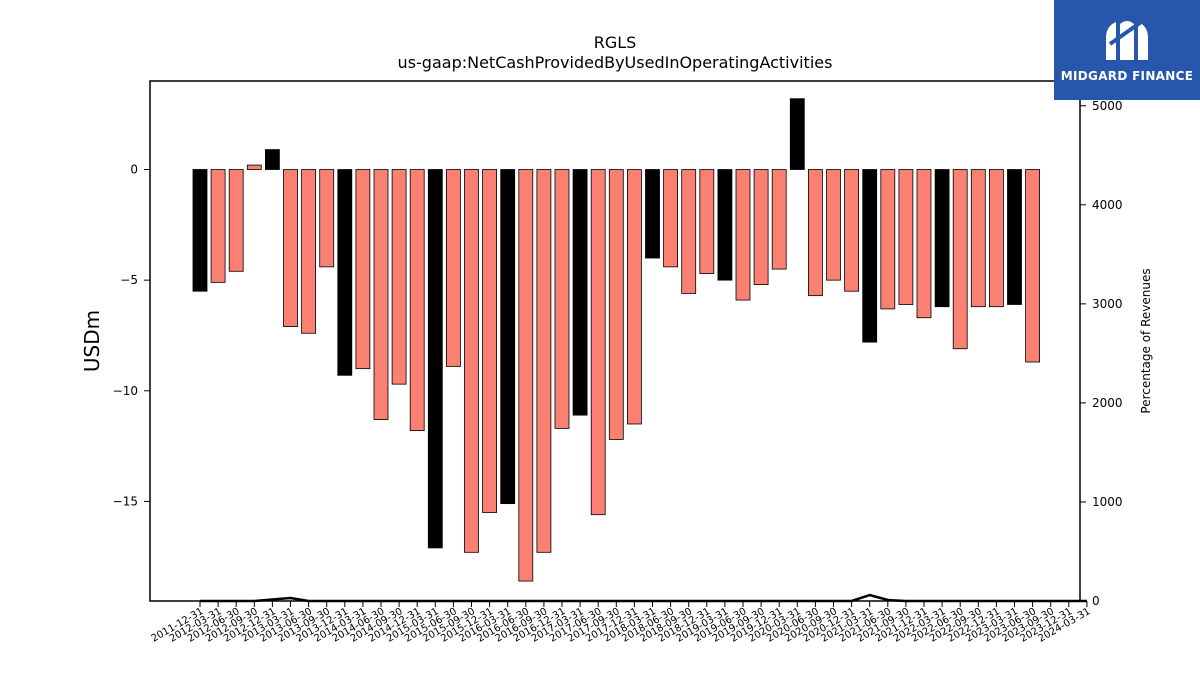 The image size is (1200, 675). What do you see at coordinates (1146, 340) in the screenshot?
I see `y2-axis-label: Percentage of Revenues` at bounding box center [1146, 340].